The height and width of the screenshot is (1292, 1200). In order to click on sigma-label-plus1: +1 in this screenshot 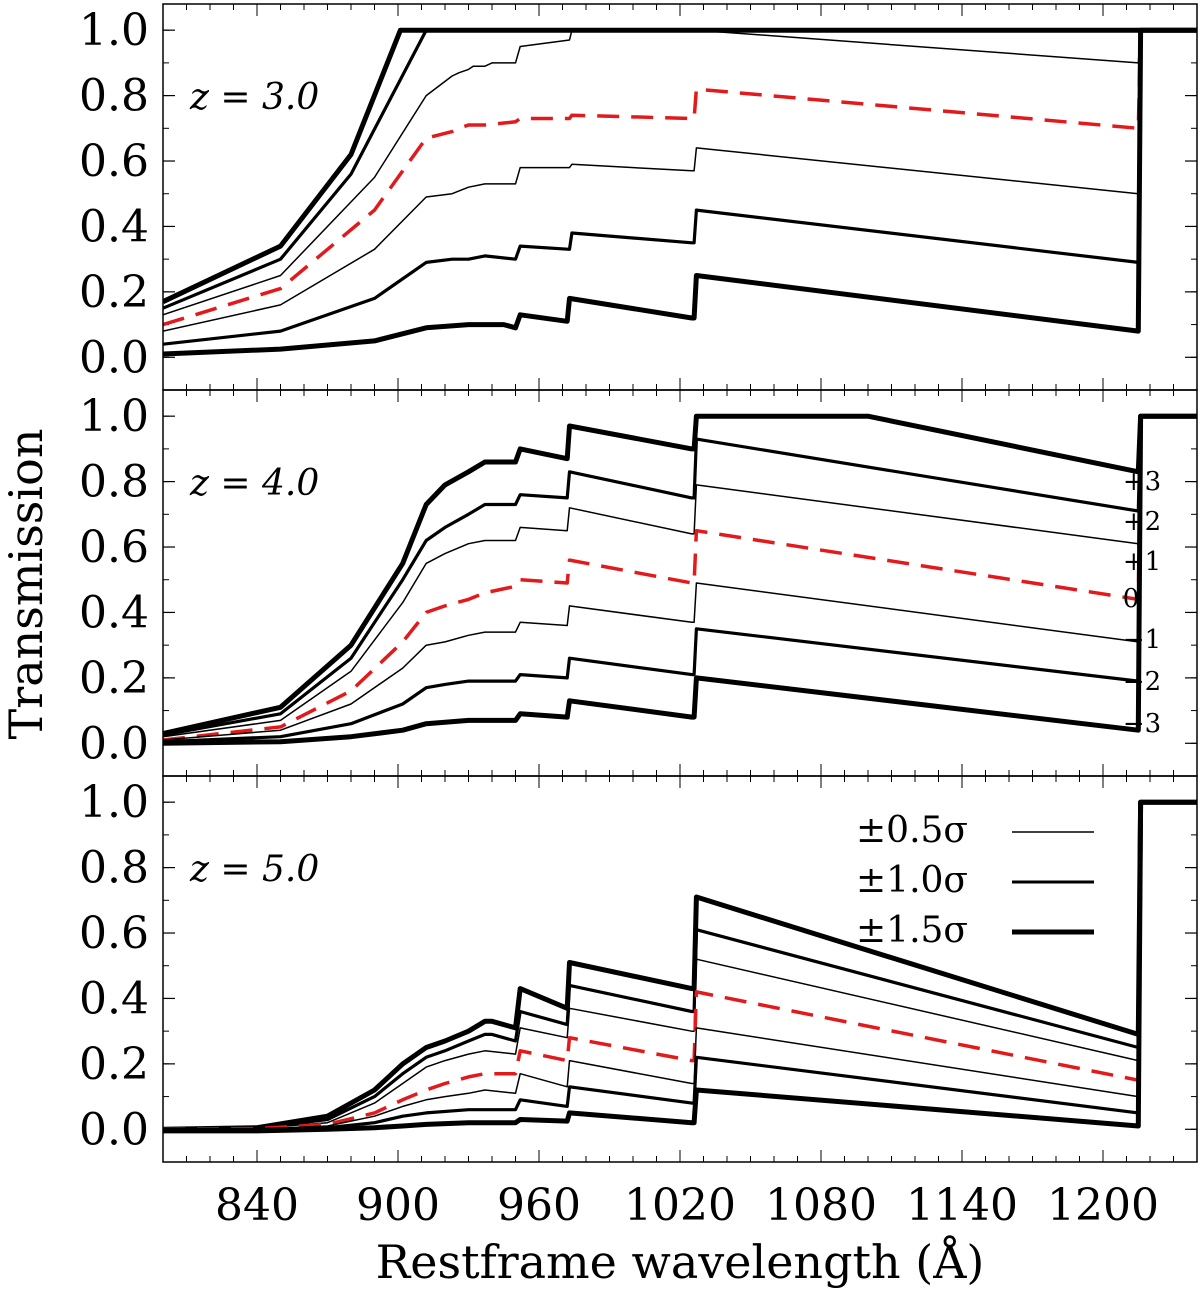, I will do `click(1142, 562)`.